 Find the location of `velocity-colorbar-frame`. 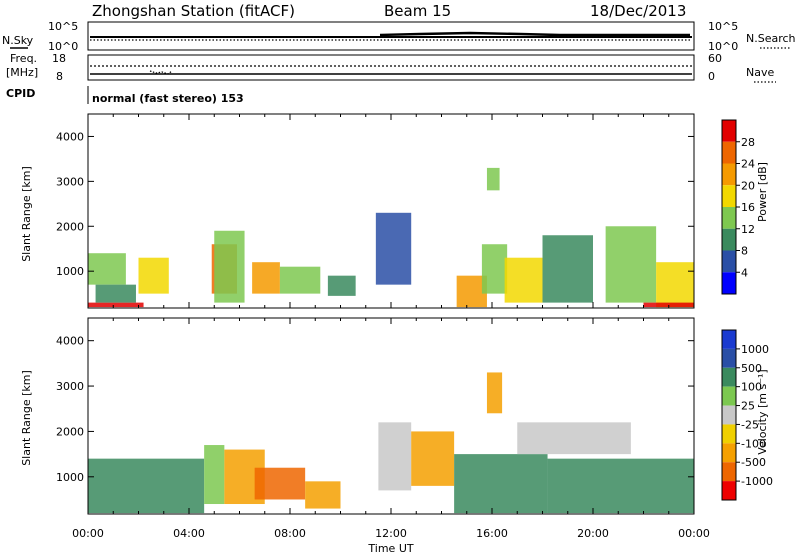

velocity-colorbar-frame is located at coordinates (729, 415).